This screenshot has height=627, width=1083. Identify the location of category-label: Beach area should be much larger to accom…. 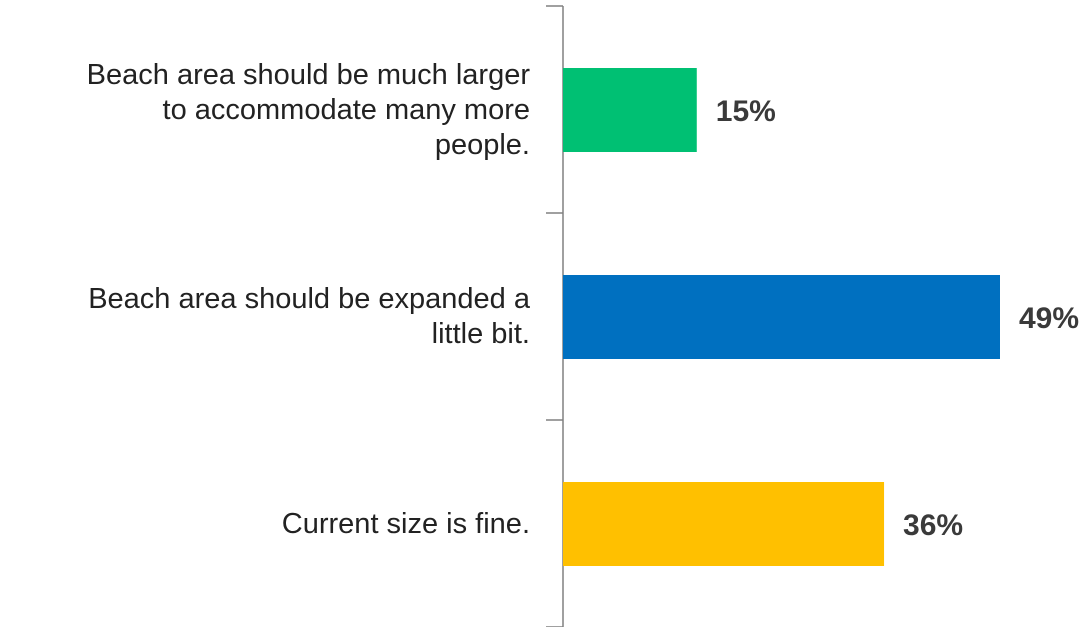
(270, 110).